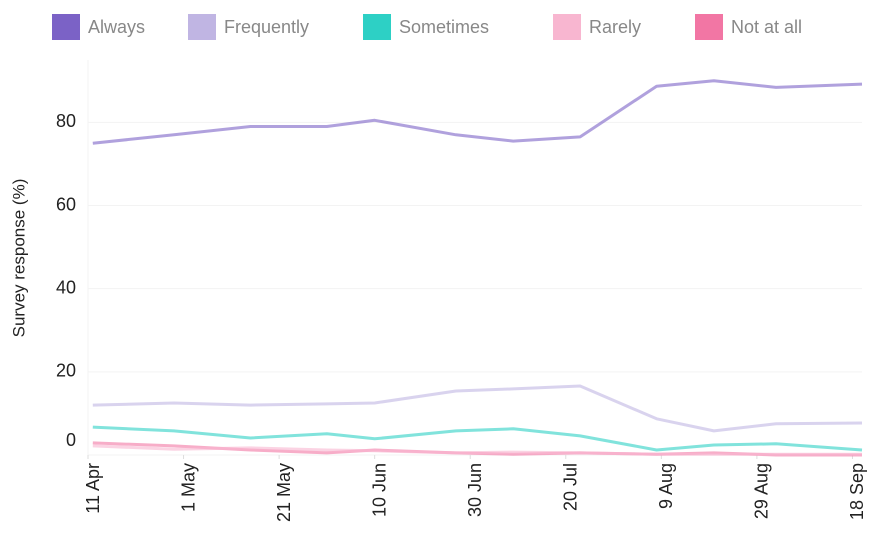 Image resolution: width=875 pixels, height=540 pixels. What do you see at coordinates (379, 490) in the screenshot?
I see `x-tick-label: 10 Jun` at bounding box center [379, 490].